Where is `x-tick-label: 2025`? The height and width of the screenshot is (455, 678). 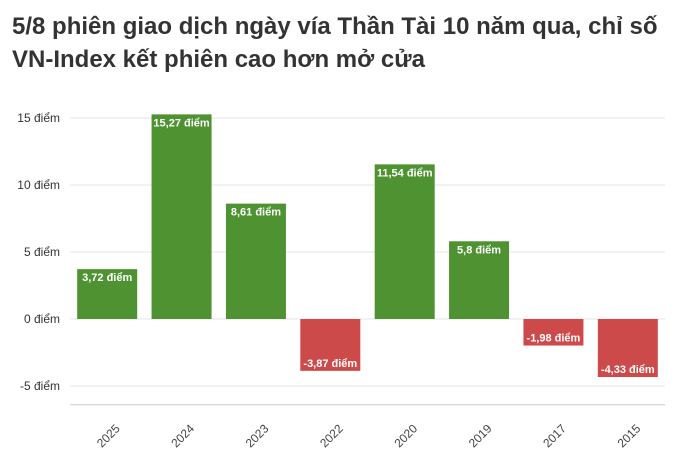
x-tick-label: 2025 is located at coordinates (108, 435).